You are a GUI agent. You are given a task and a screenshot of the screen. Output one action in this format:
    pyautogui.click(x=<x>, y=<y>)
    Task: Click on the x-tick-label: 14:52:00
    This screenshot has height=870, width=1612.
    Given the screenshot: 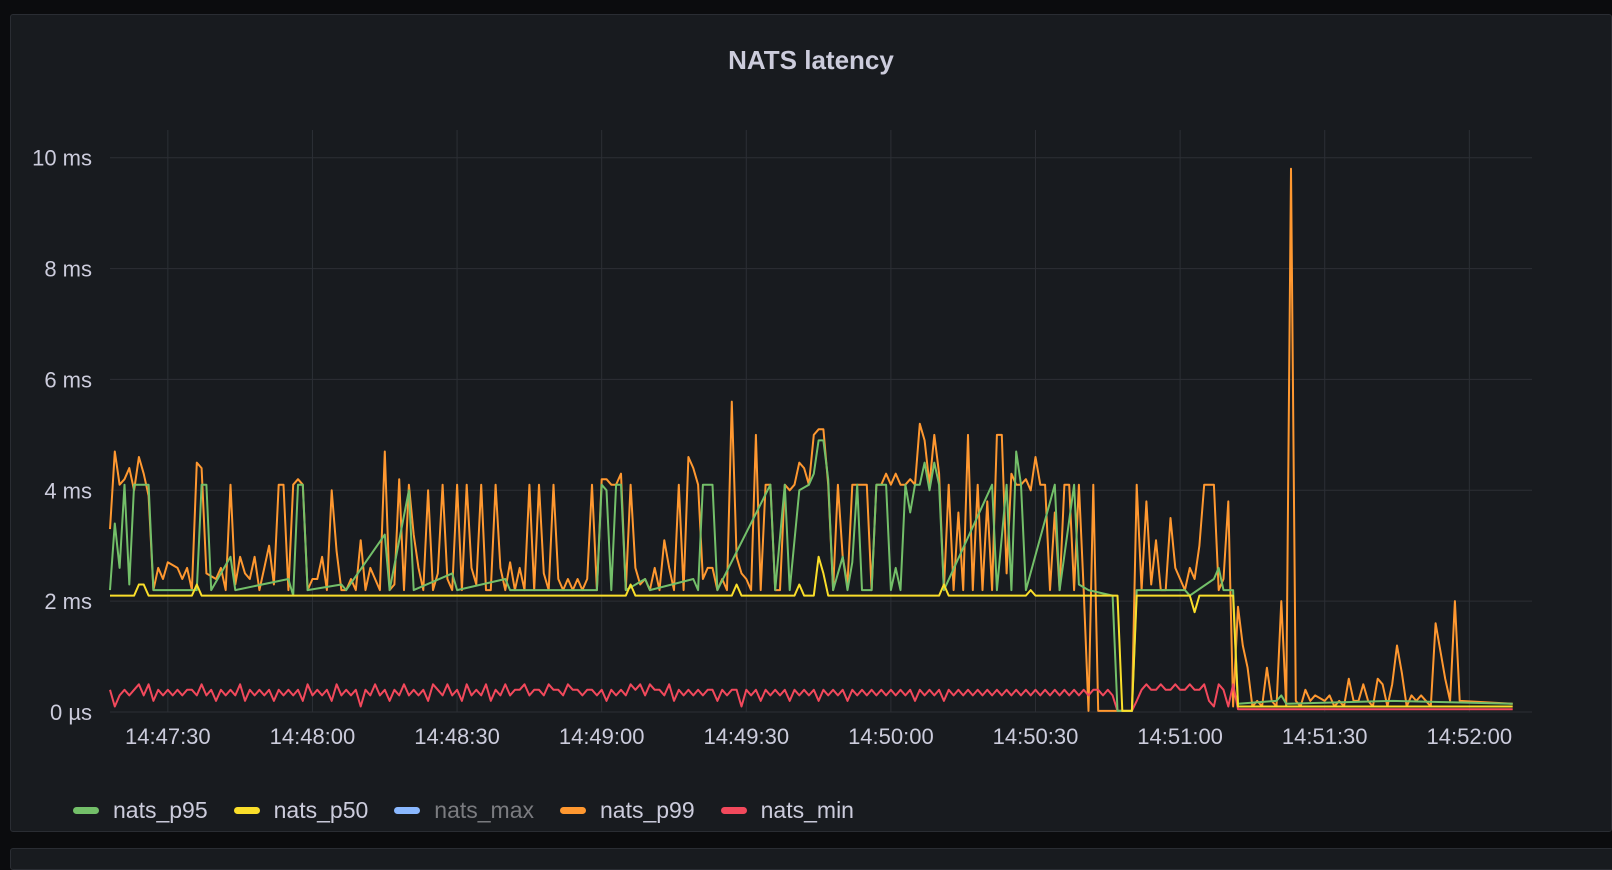 What is the action you would take?
    pyautogui.click(x=1470, y=736)
    